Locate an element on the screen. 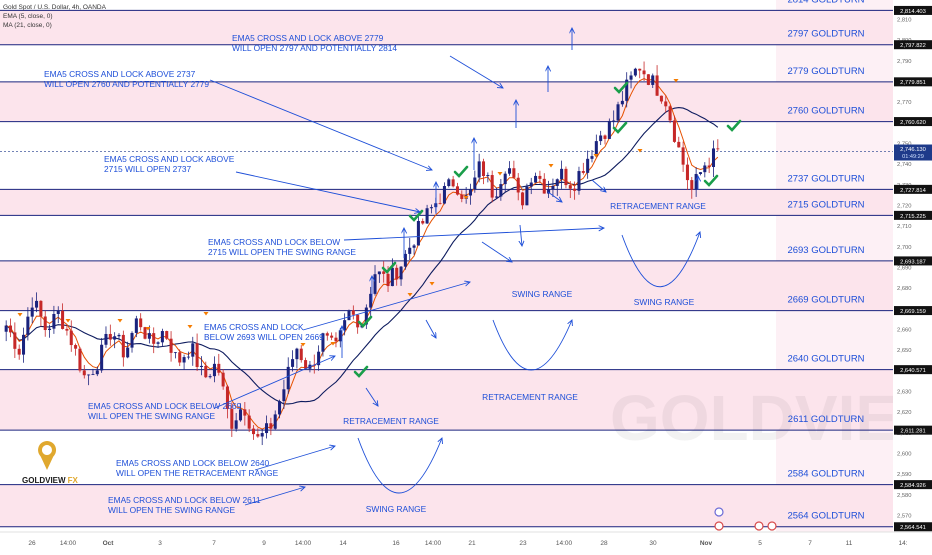  time-tick: 26 is located at coordinates (32, 543).